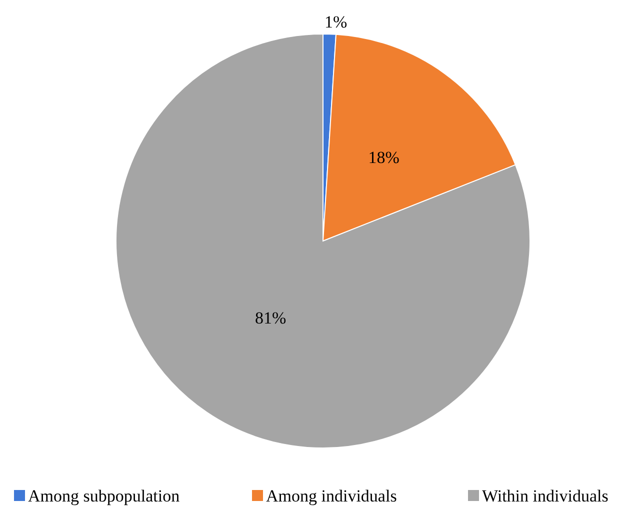  What do you see at coordinates (270, 318) in the screenshot?
I see `data-label: 81%` at bounding box center [270, 318].